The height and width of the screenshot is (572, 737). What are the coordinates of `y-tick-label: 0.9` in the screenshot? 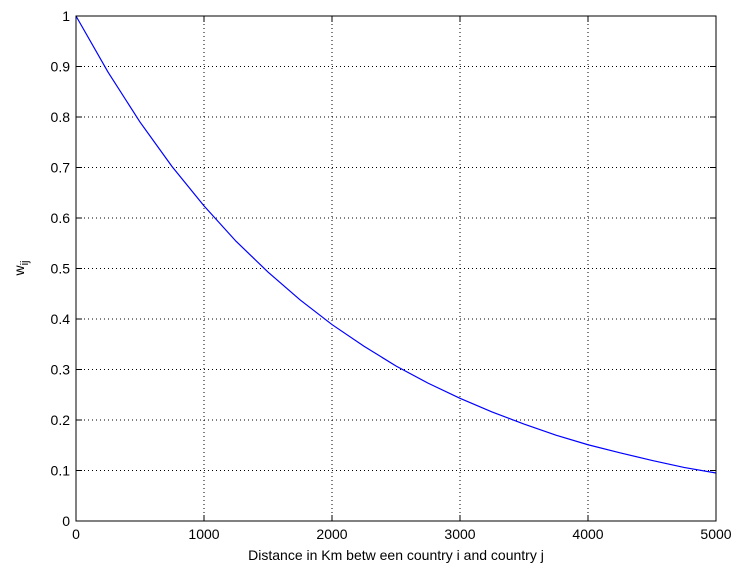 It's located at (61, 67).